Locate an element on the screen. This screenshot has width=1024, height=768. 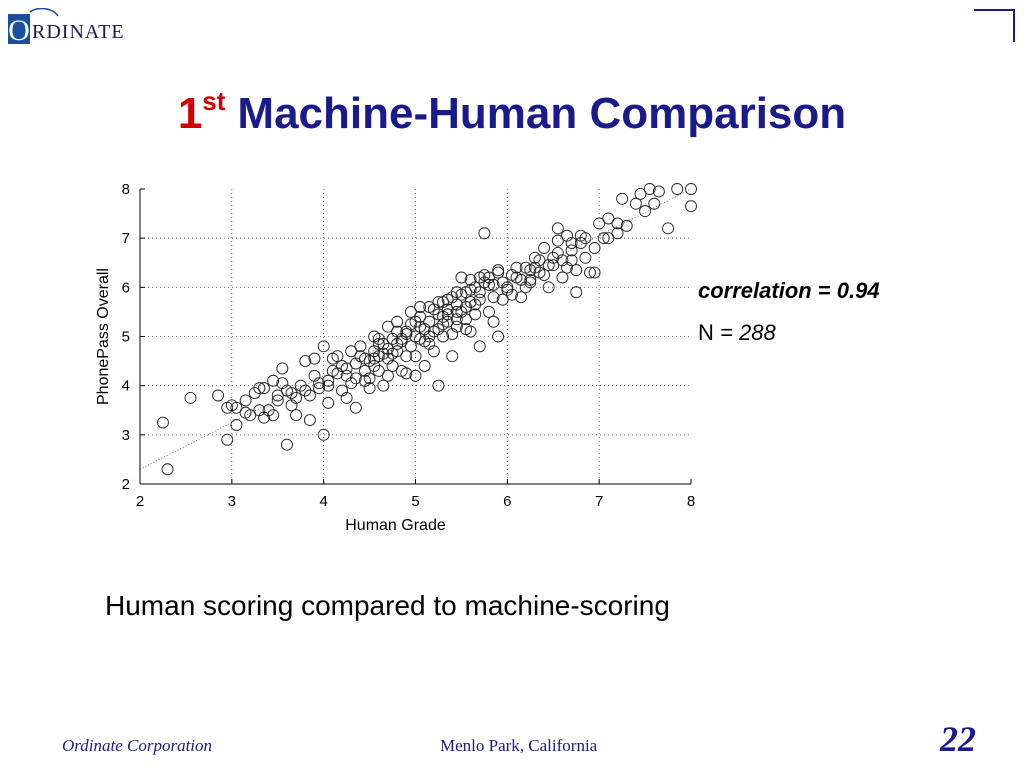
x-tick-label: 2 is located at coordinates (140, 501).